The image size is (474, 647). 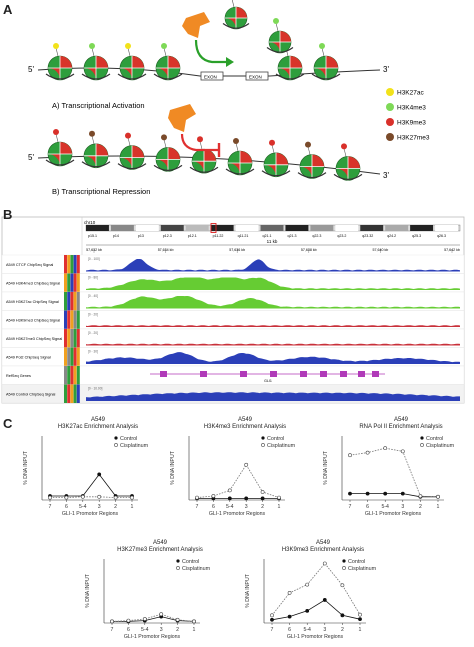 What do you see at coordinates (94, 259) in the screenshot?
I see `track-range: [0 - 100]` at bounding box center [94, 259].